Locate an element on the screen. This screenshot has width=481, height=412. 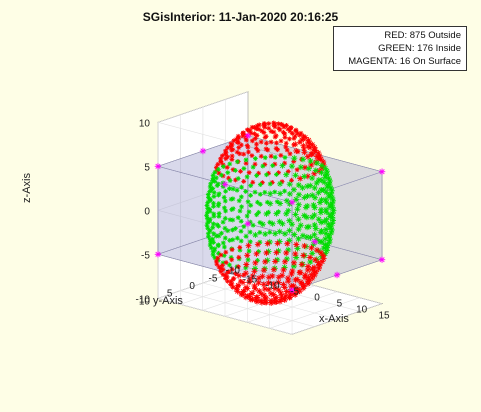
z-tick-label: 5 is located at coordinates (147, 167).